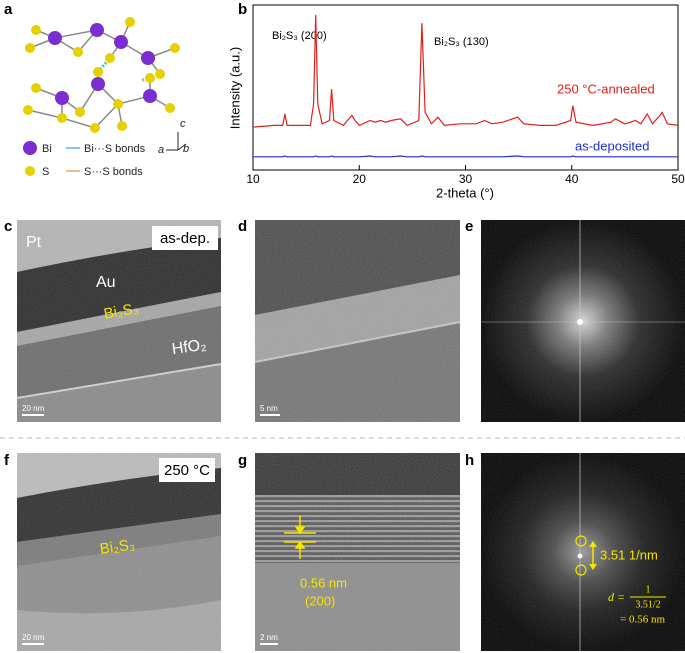 The height and width of the screenshot is (653, 685). Describe the element at coordinates (242, 226) in the screenshot. I see `panel-label: d` at that location.